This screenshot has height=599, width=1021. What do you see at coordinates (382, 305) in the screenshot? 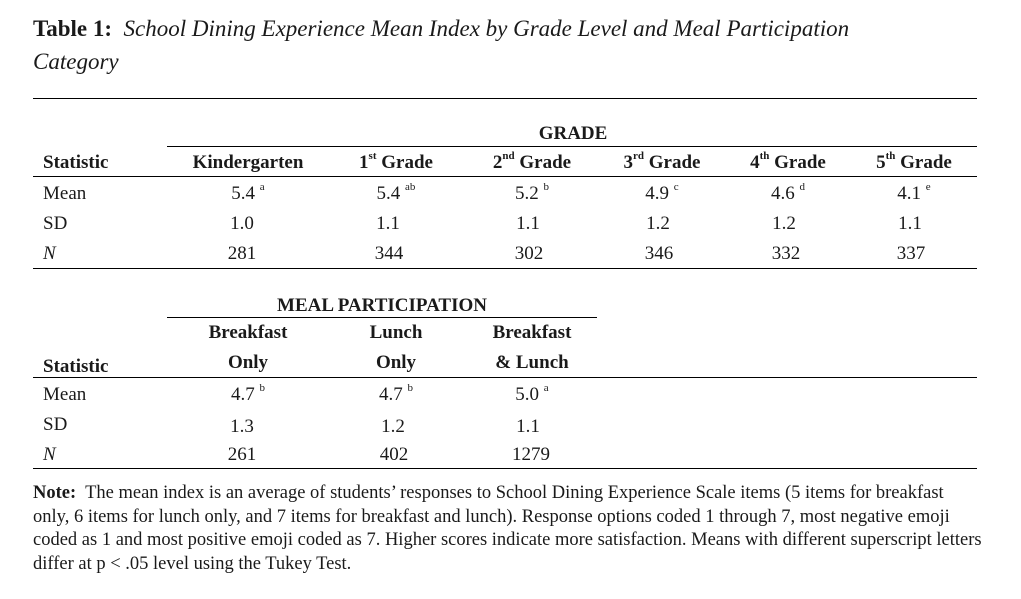
I see `meal-group-header: MEAL PARTICIPATION` at bounding box center [382, 305].